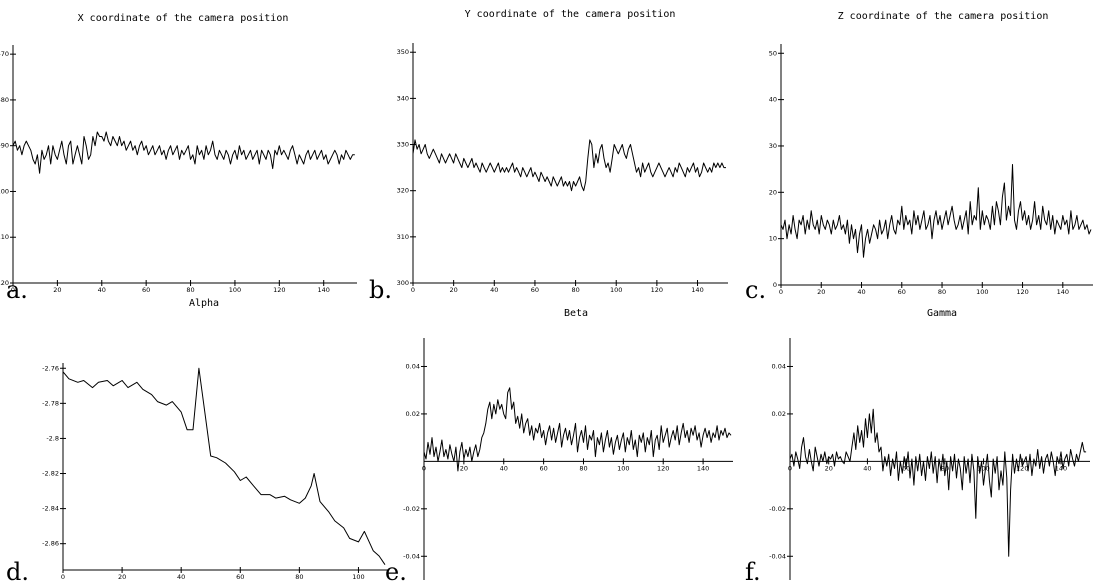 The image size is (1103, 584). Describe the element at coordinates (17, 290) in the screenshot. I see `panel-label: a.` at that location.